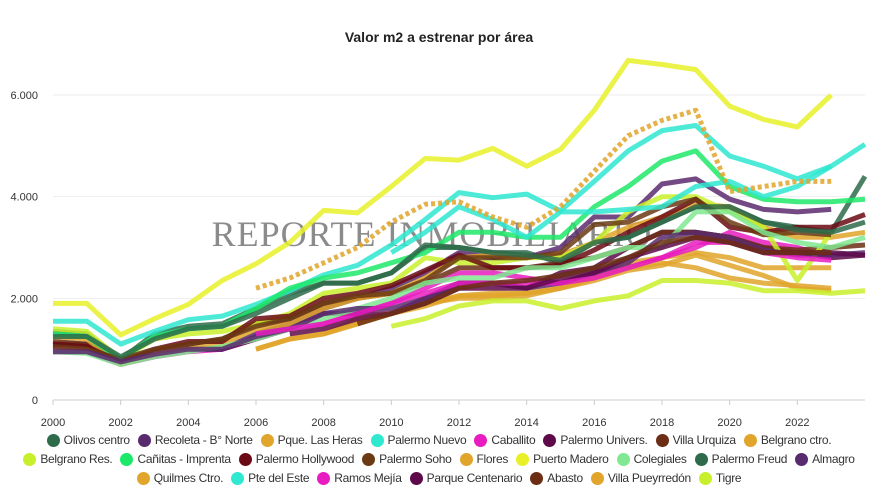 This screenshot has height=489, width=878. What do you see at coordinates (796, 440) in the screenshot?
I see `legend-label: Belgrano ctro.` at bounding box center [796, 440].